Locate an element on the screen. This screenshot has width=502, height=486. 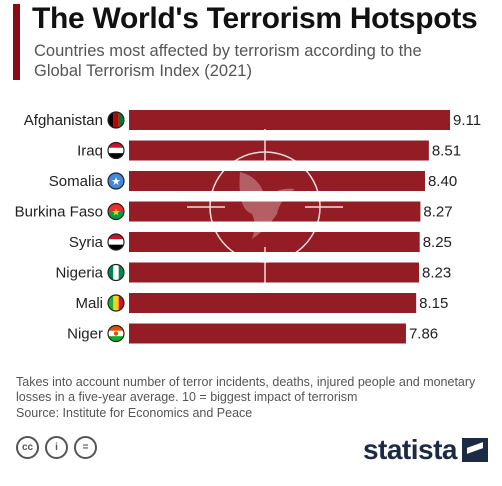
niger-flag-icon is located at coordinates (116, 333).